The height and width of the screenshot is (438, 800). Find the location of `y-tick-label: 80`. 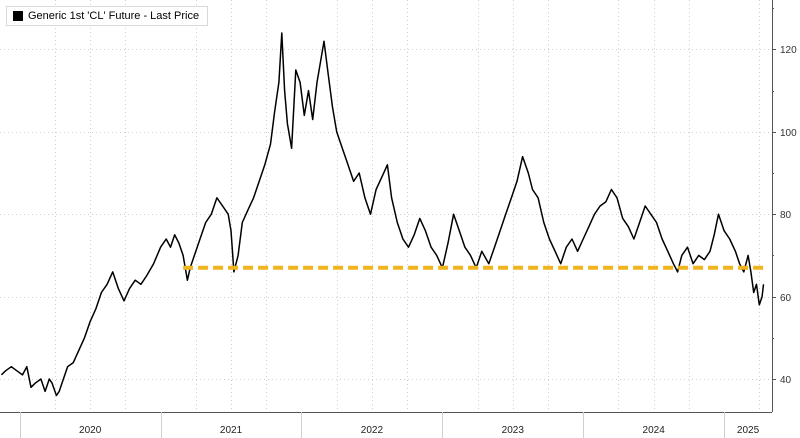

y-tick-label: 80 is located at coordinates (786, 215).